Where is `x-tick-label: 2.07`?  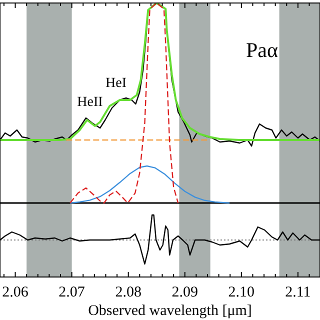
x-tick-label: 2.07 is located at coordinates (72, 292).